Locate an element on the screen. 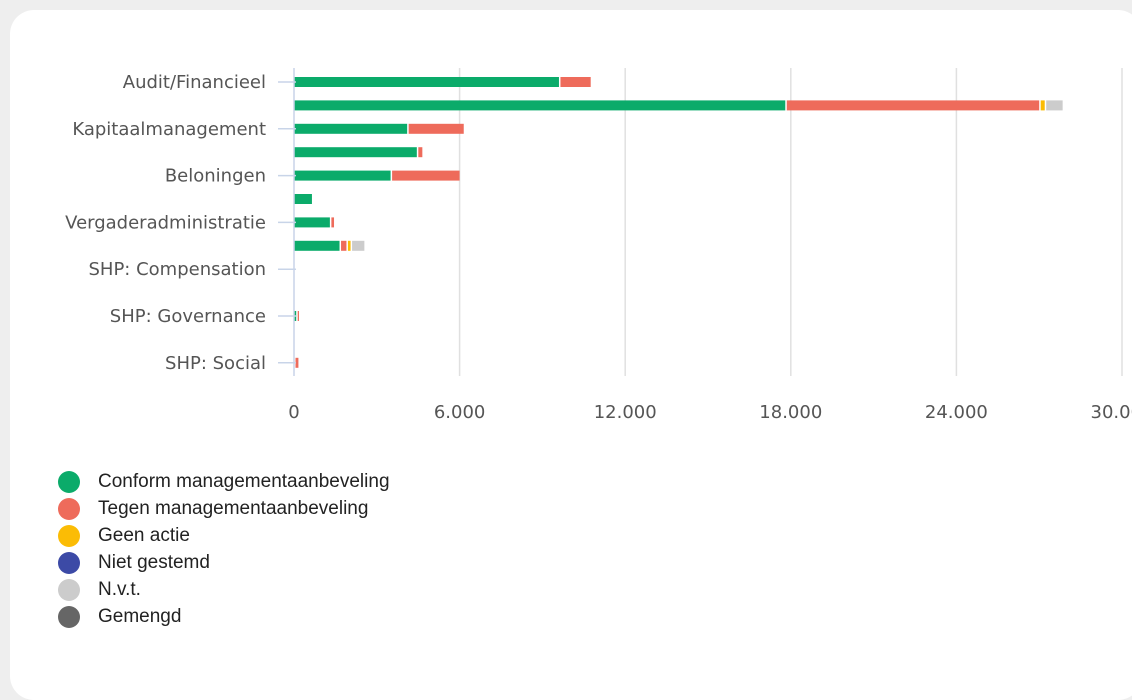  x-tick-label: 24.000 is located at coordinates (956, 412).